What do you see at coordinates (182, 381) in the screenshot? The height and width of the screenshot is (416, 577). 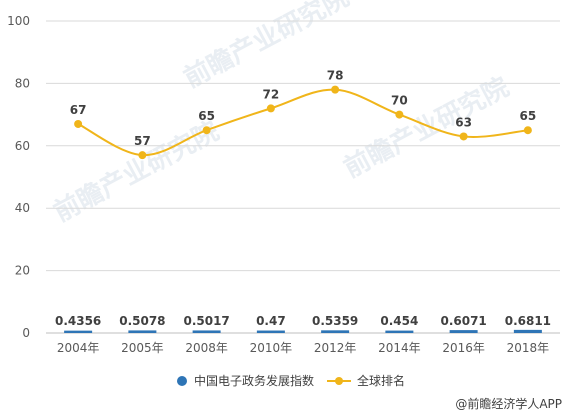 I see `legend-marker-index` at bounding box center [182, 381].